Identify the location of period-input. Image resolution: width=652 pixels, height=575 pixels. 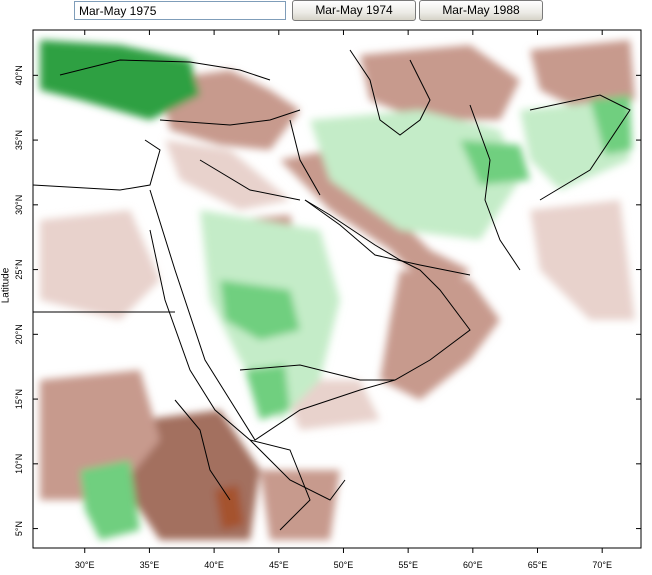
(180, 10).